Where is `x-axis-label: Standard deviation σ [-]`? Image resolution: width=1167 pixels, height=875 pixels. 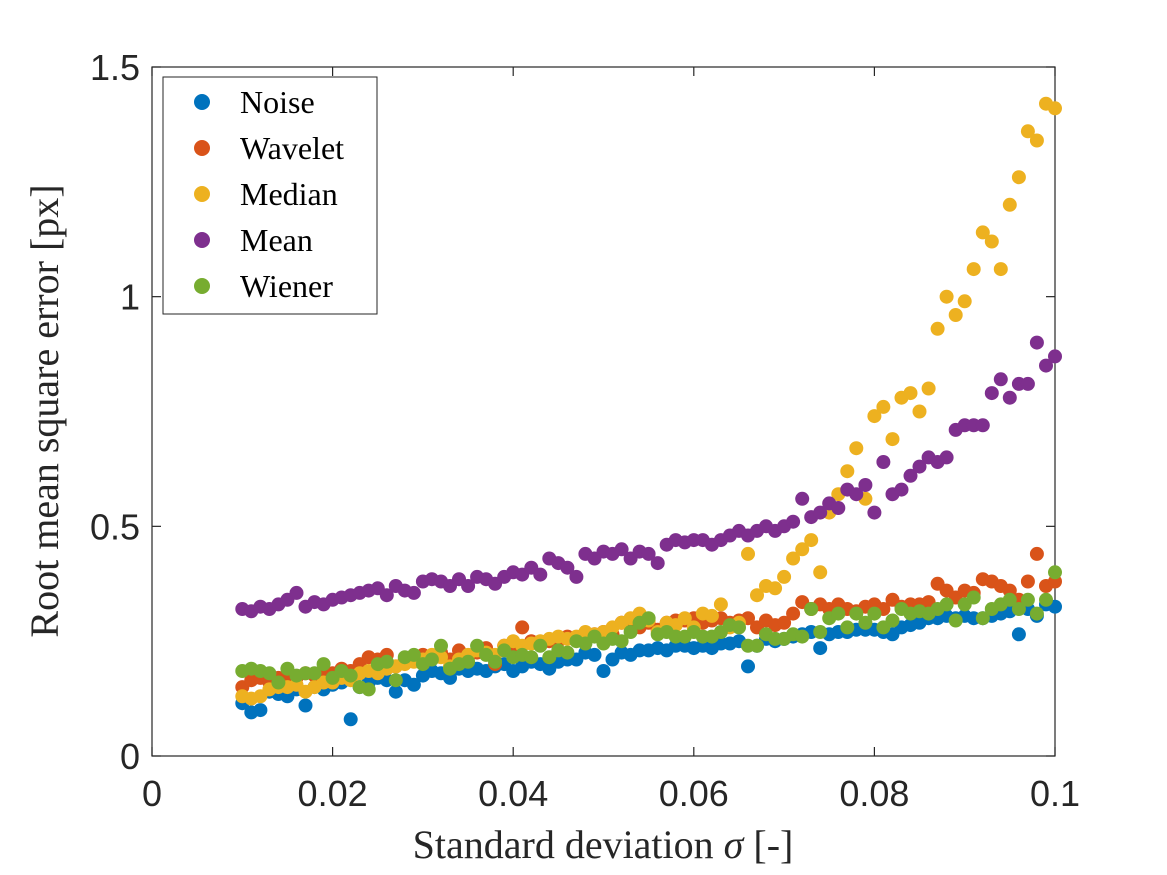 x-axis-label: Standard deviation σ [-] is located at coordinates (603, 844).